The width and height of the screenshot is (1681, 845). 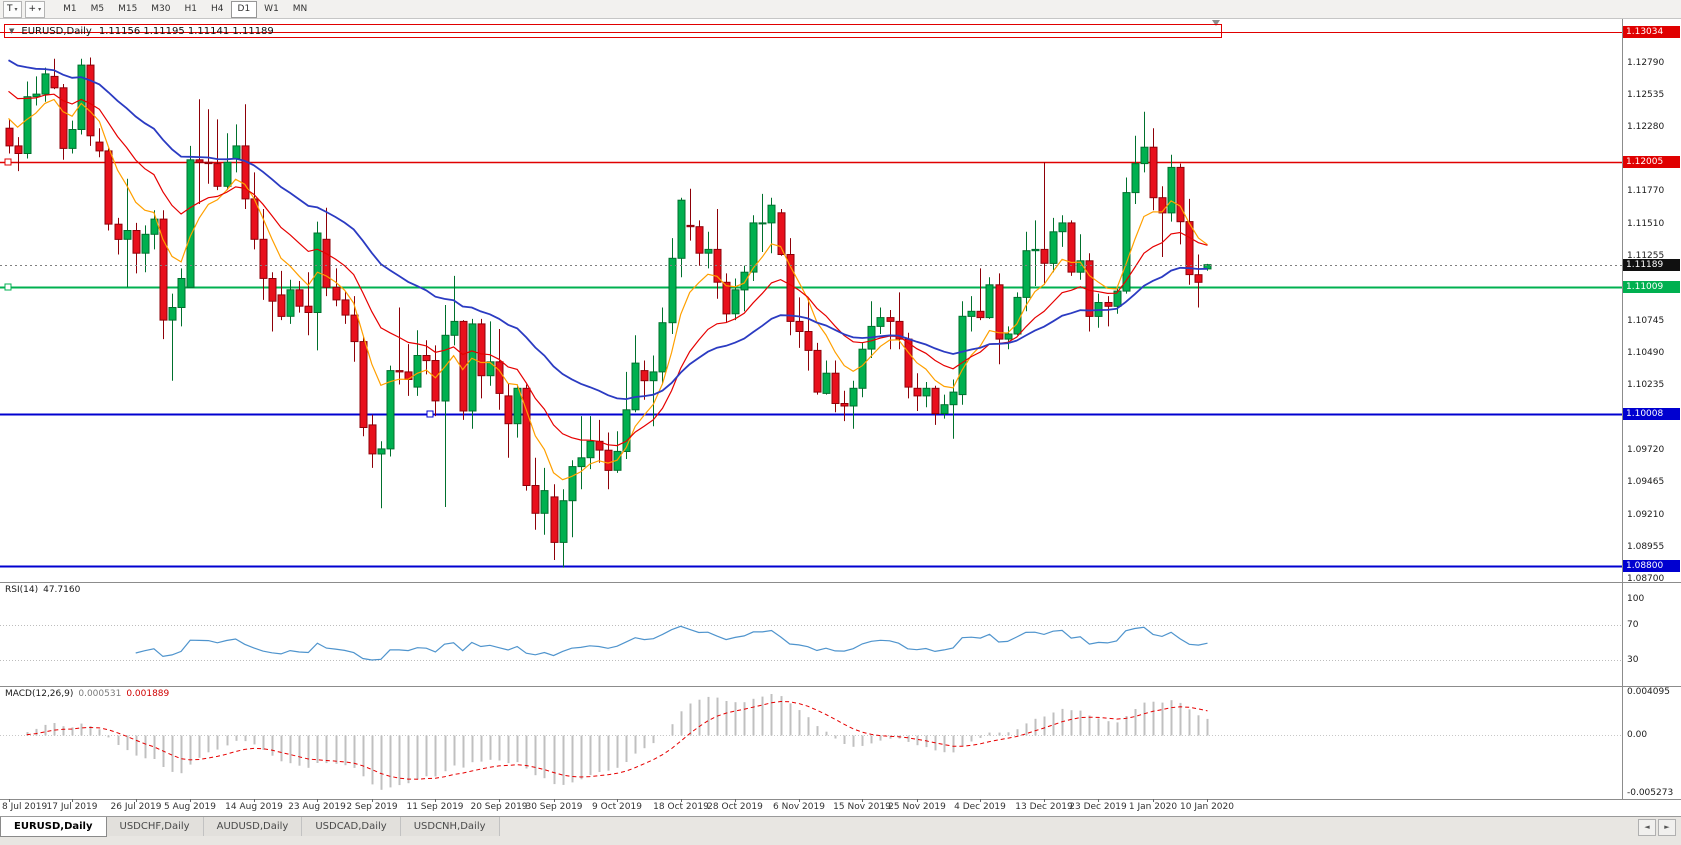 I want to click on chart-tab-eurusd: EURUSD,Daily, so click(x=53, y=827).